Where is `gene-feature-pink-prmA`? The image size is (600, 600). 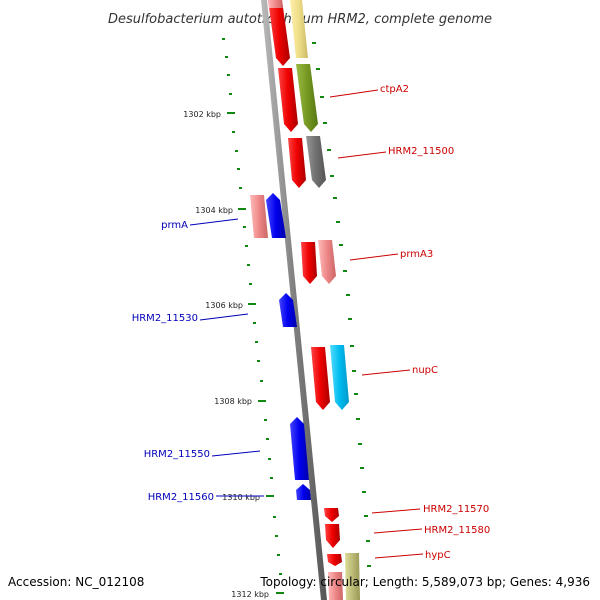 gene-feature-pink-prmA is located at coordinates (259, 216).